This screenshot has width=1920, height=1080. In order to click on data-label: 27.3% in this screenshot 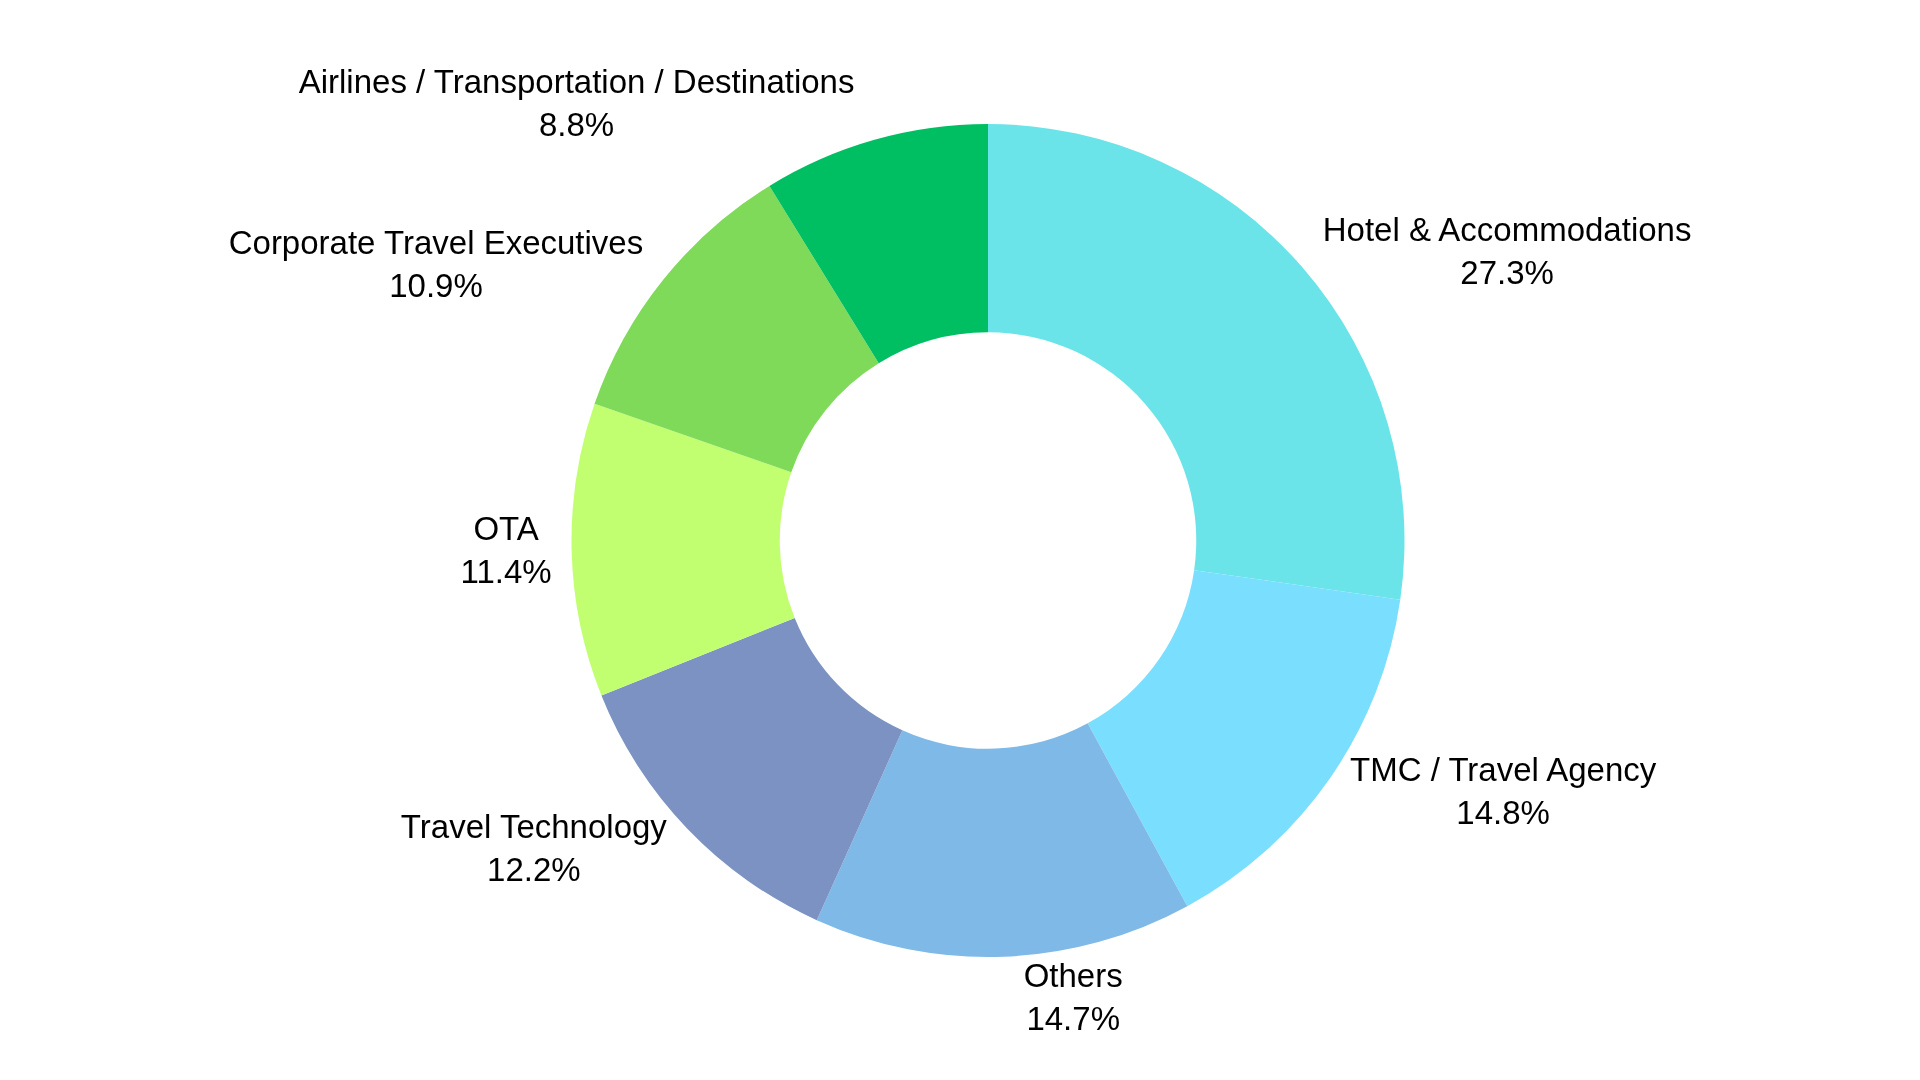, I will do `click(1507, 272)`.